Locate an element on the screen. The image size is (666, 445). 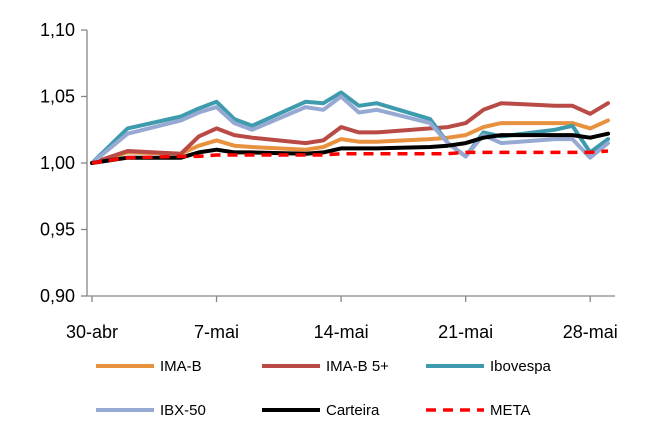
legend-label: META is located at coordinates (510, 410).